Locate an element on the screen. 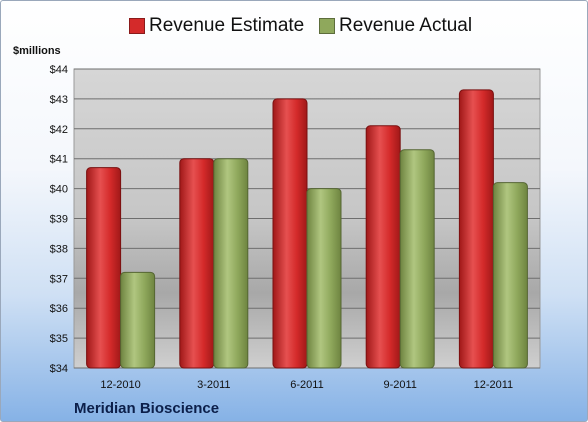  x-tick-label: 9-2011 is located at coordinates (399, 385).